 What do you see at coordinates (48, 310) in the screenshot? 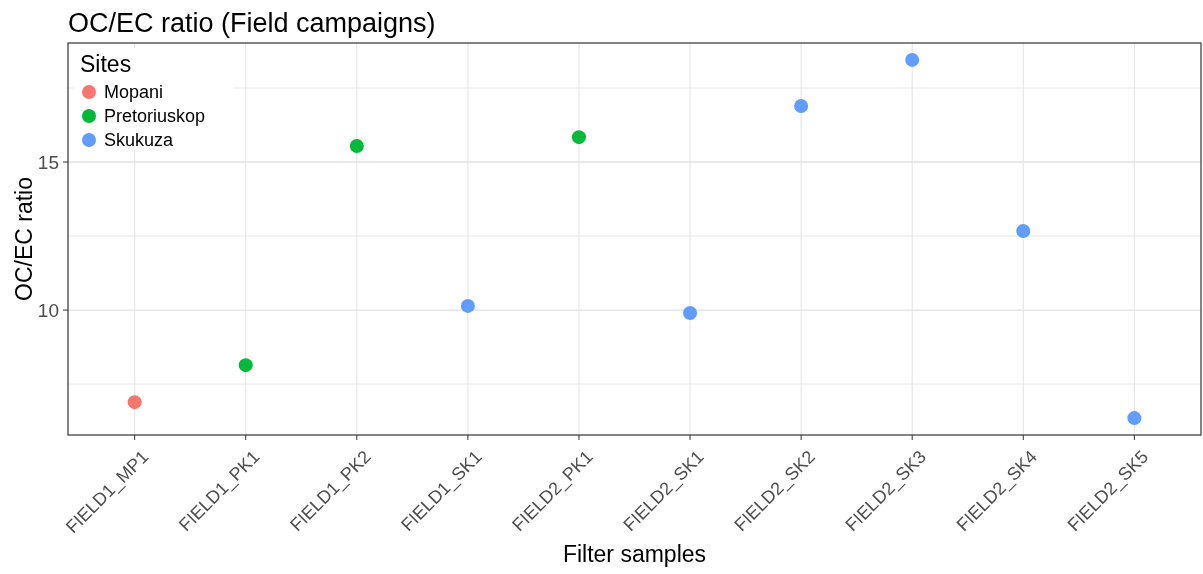
I see `y-tick-label: 10` at bounding box center [48, 310].